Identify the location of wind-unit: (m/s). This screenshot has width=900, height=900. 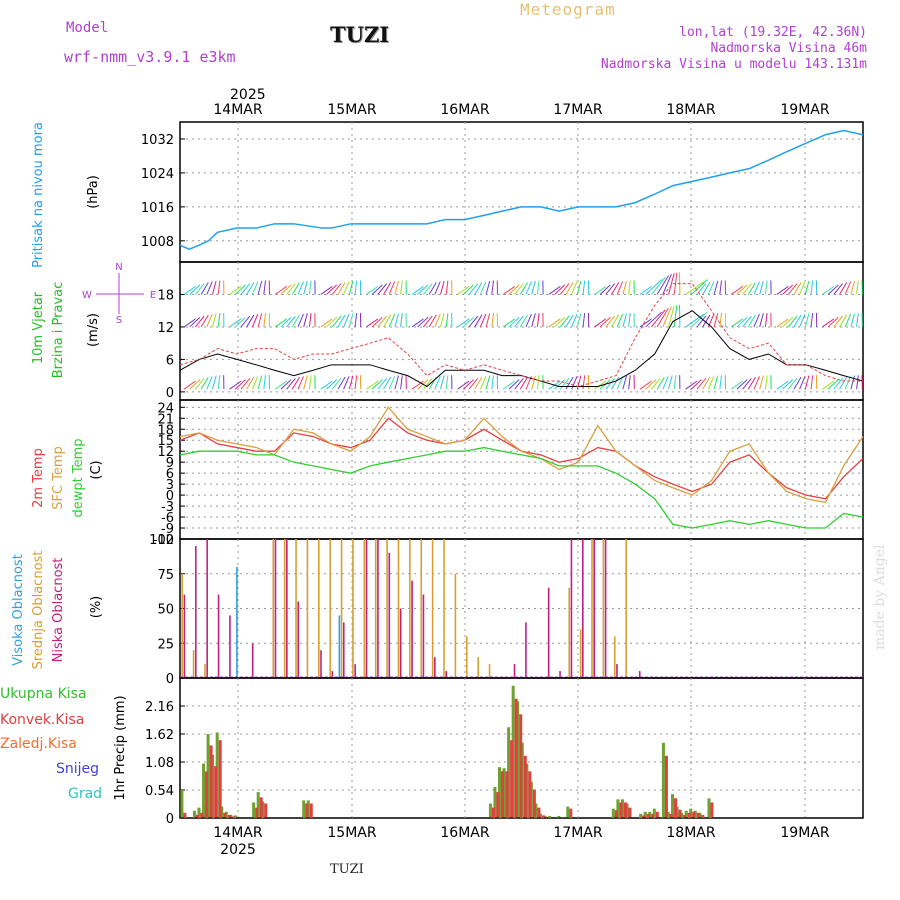
(93, 330).